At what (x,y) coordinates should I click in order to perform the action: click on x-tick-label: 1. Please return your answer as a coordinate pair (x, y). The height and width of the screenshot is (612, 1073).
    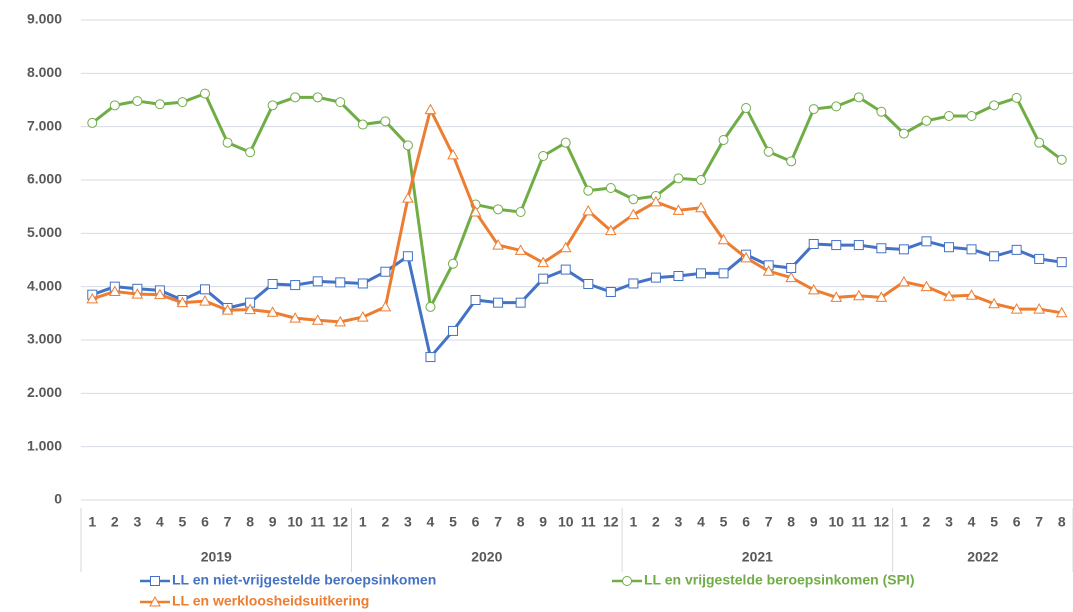
    Looking at the image, I should click on (92, 522).